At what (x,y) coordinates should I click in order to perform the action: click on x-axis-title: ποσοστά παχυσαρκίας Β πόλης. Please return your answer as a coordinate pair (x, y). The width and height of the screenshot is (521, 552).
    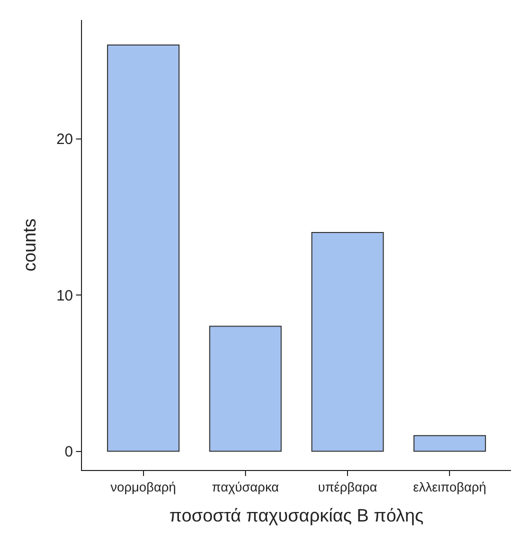
    Looking at the image, I should click on (296, 516).